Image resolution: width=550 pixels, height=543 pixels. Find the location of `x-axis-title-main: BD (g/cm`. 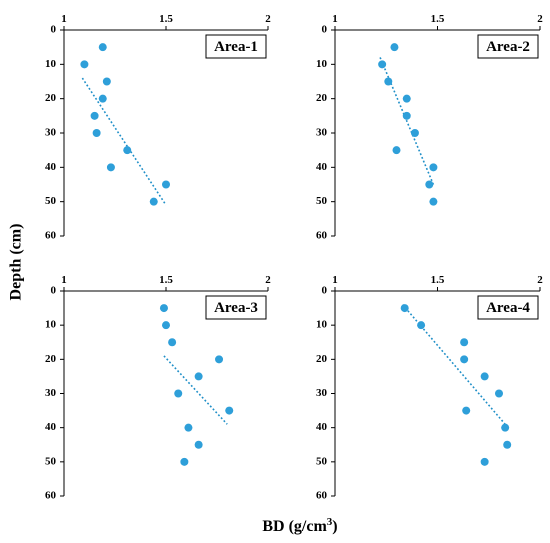

x-axis-title-main: BD (g/cm is located at coordinates (294, 526).